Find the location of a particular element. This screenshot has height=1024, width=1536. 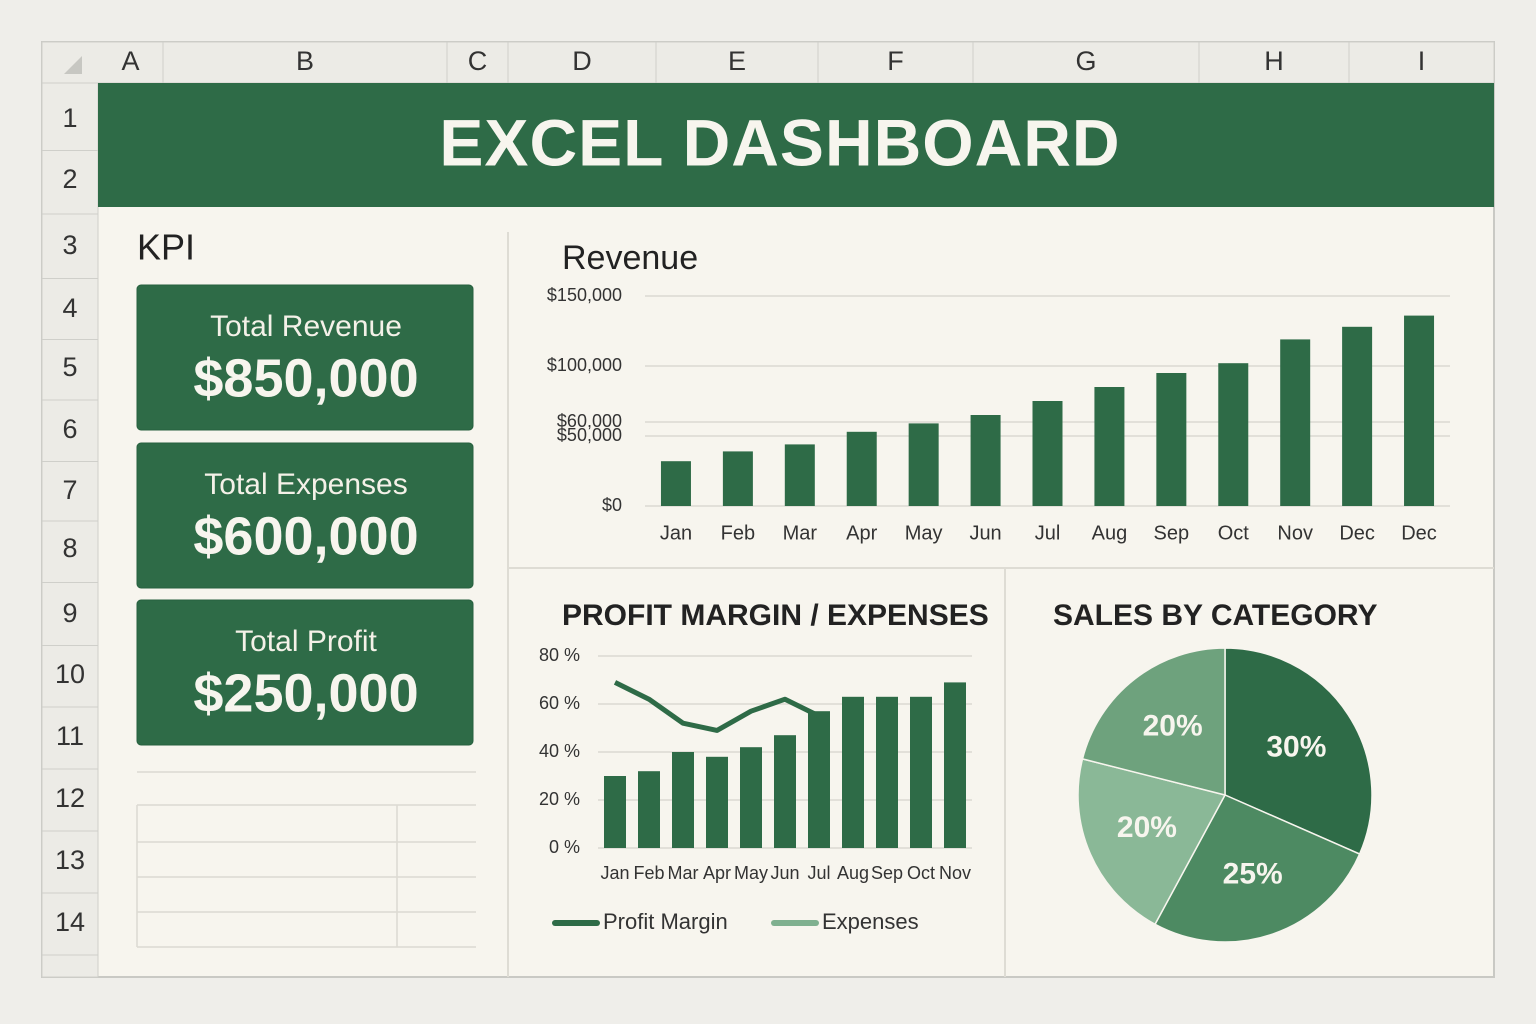

pie-label: 25% is located at coordinates (1253, 874).